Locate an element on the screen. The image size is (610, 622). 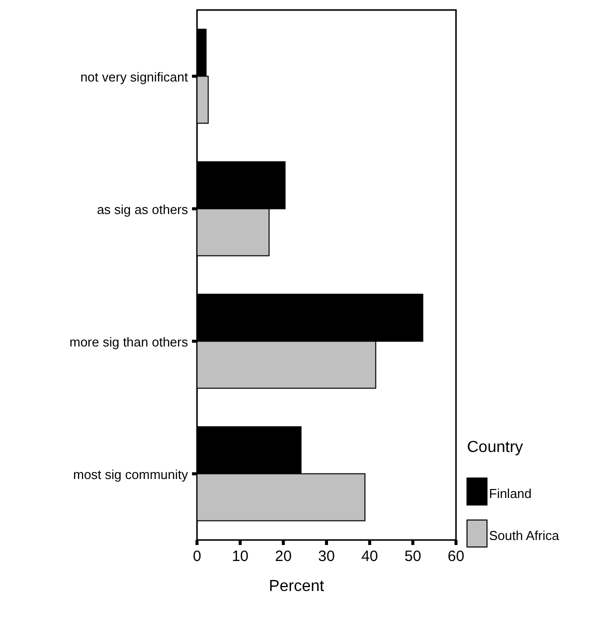
y-tick-label: more sig than others is located at coordinates (128, 342).